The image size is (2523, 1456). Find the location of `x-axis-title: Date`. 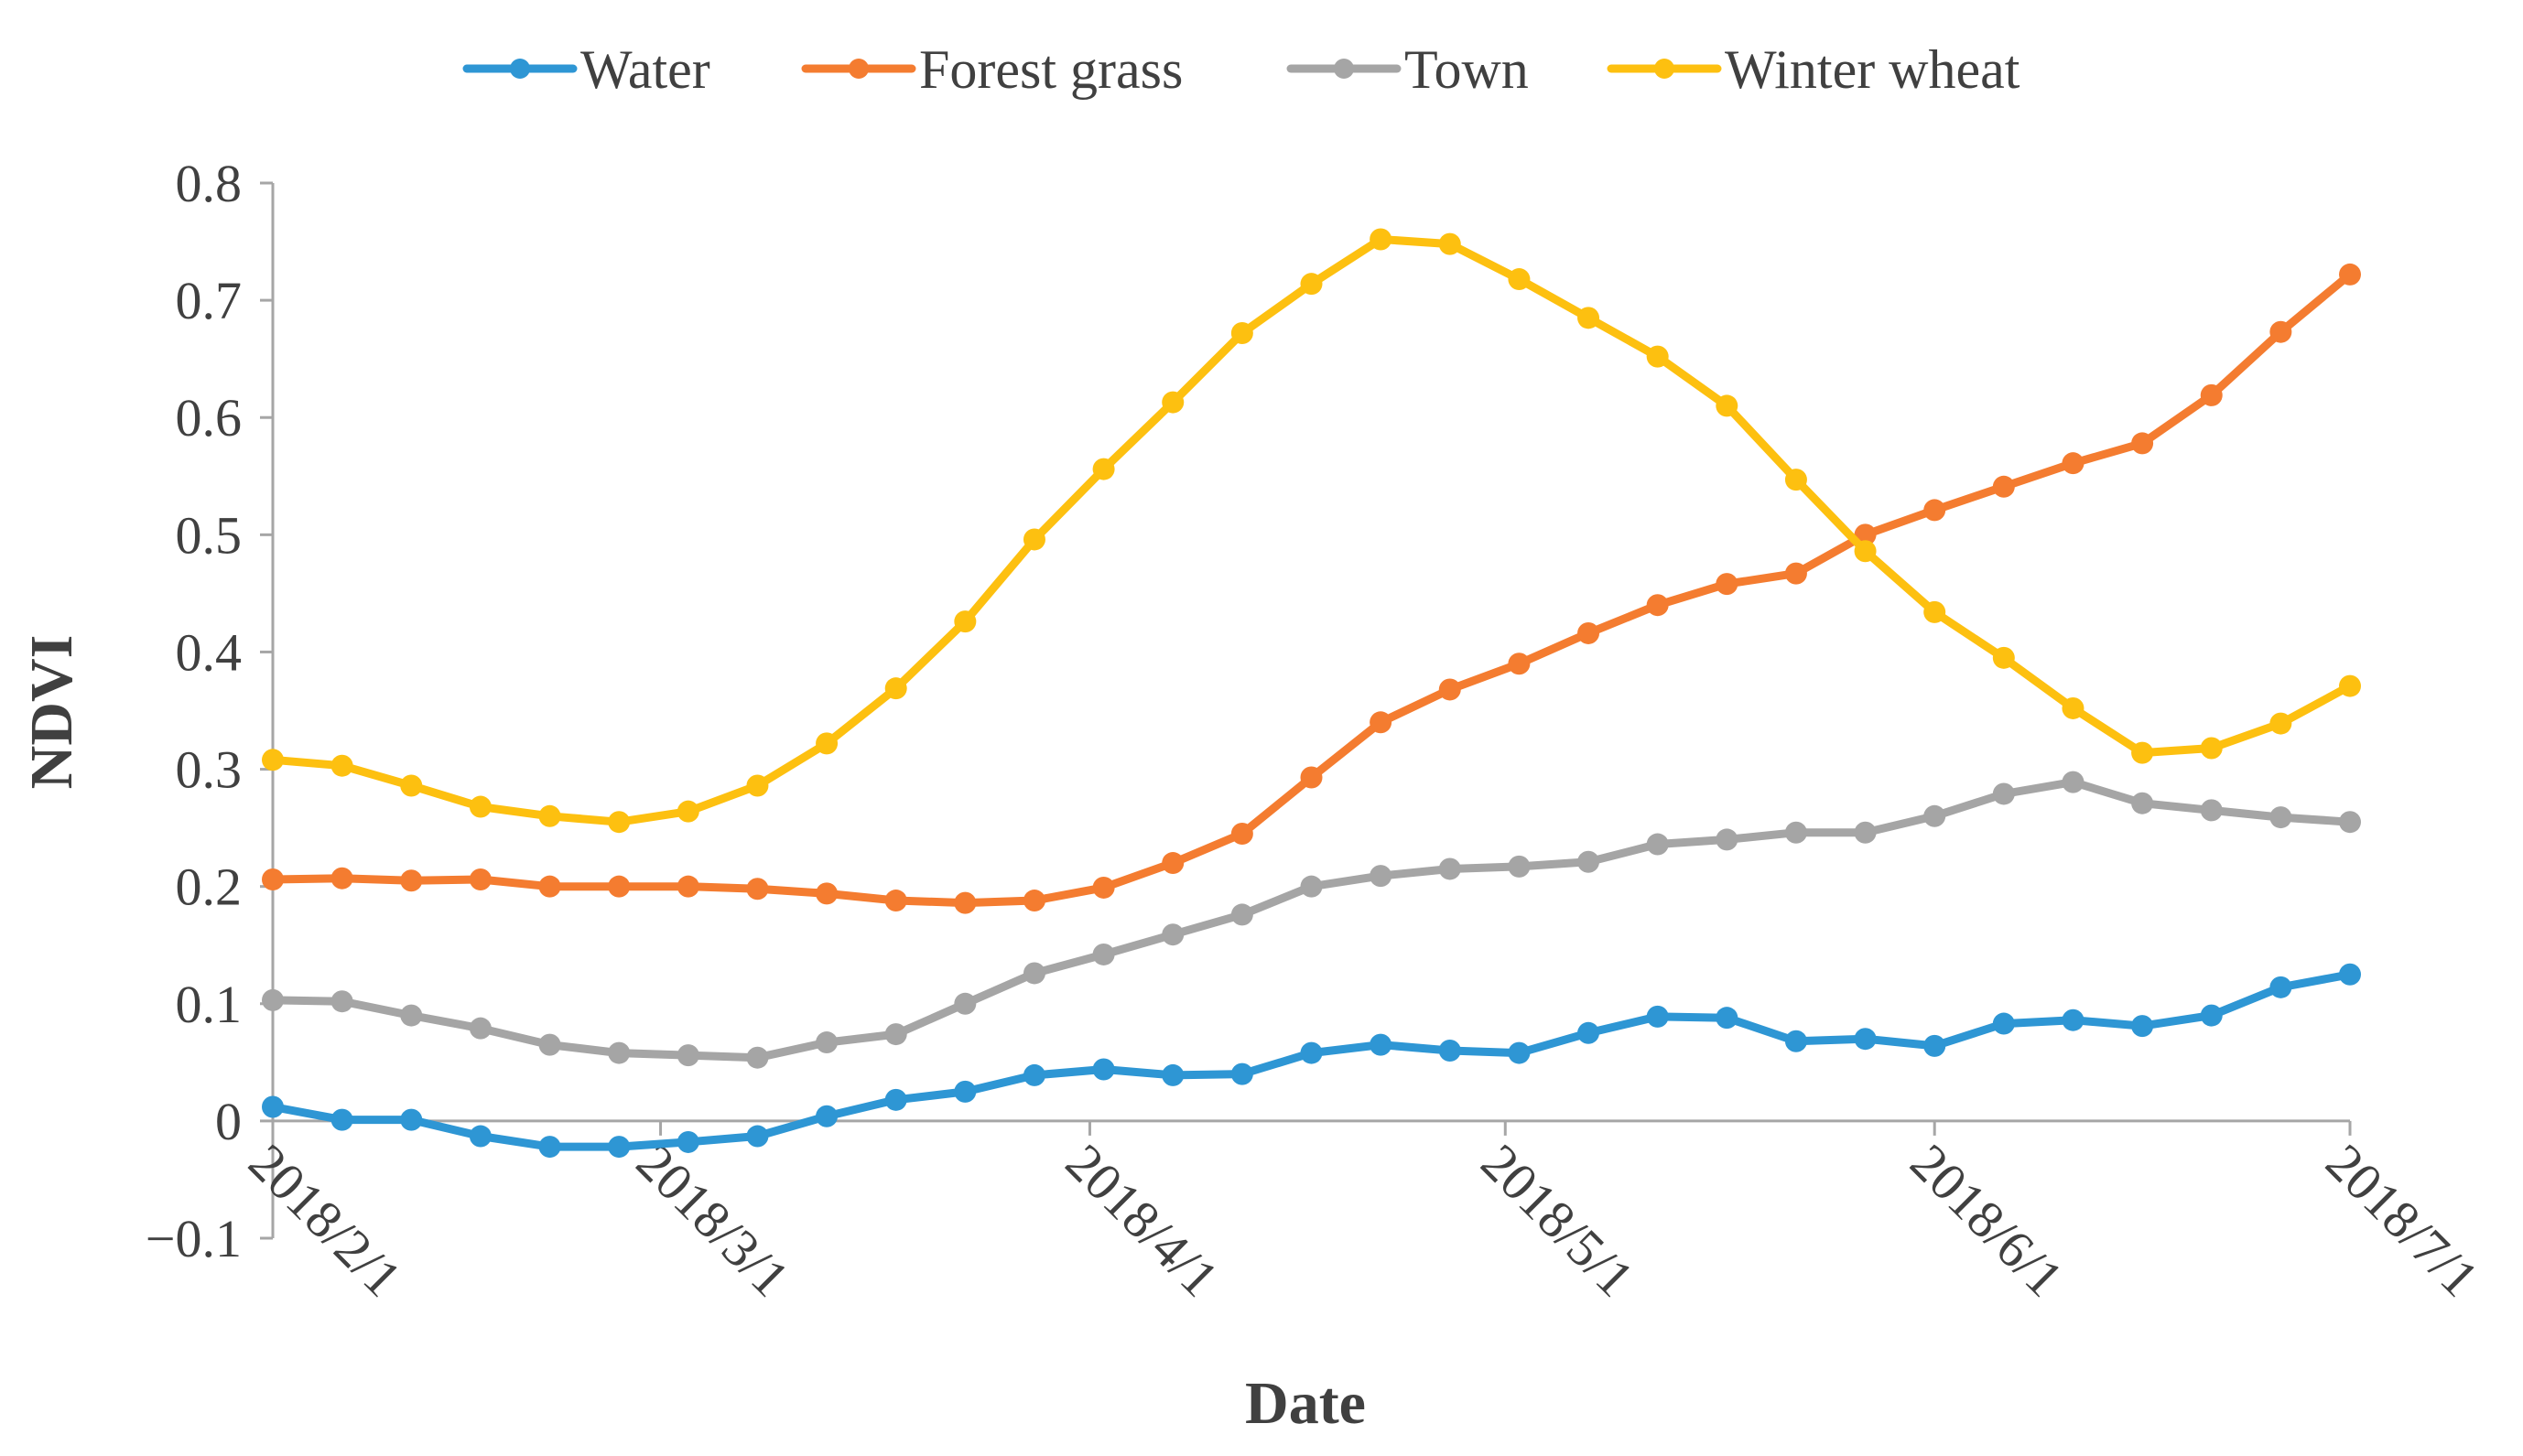

x-axis-title: Date is located at coordinates (1305, 1403).